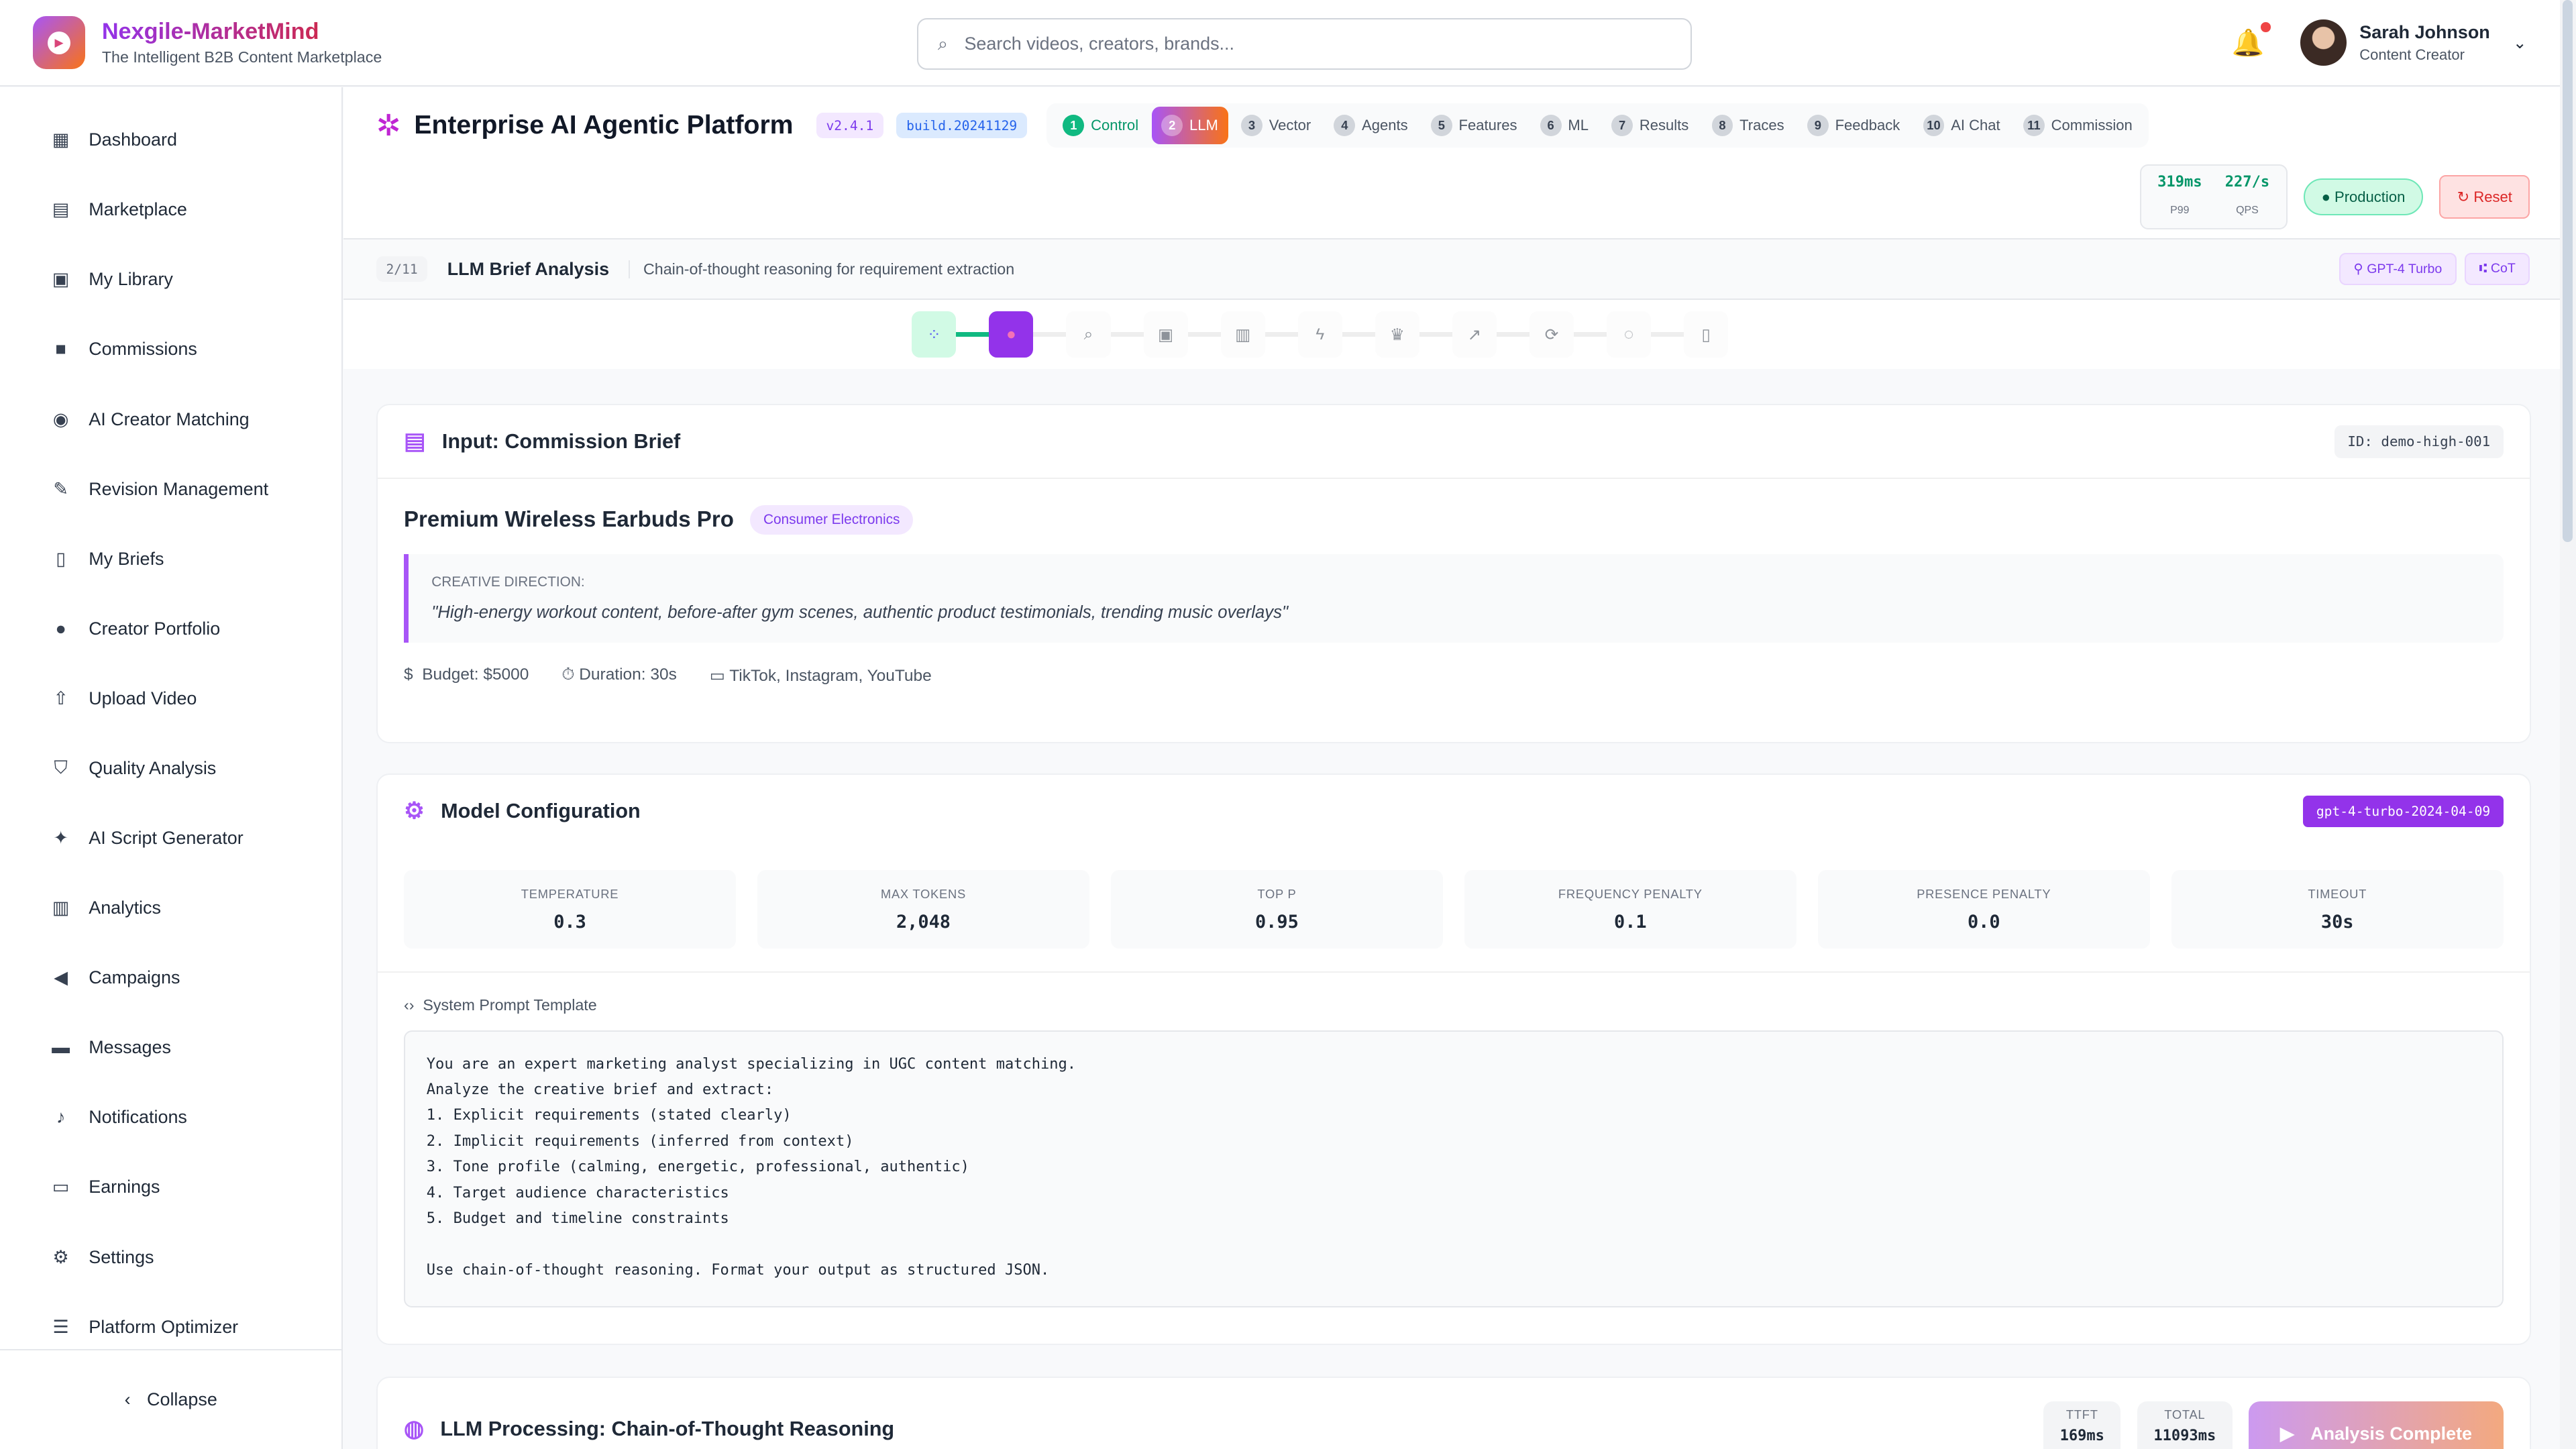 This screenshot has width=2576, height=1449. Describe the element at coordinates (2376, 1425) in the screenshot. I see `analysis-complete-button: ▶ Analysis Complete` at that location.